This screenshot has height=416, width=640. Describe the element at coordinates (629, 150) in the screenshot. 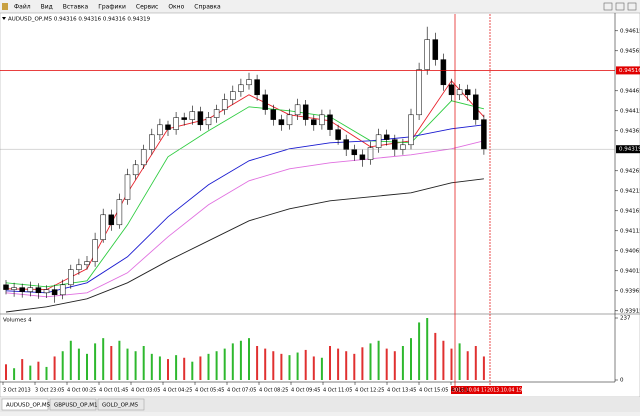

I see `last-price-label: 0.94319` at that location.